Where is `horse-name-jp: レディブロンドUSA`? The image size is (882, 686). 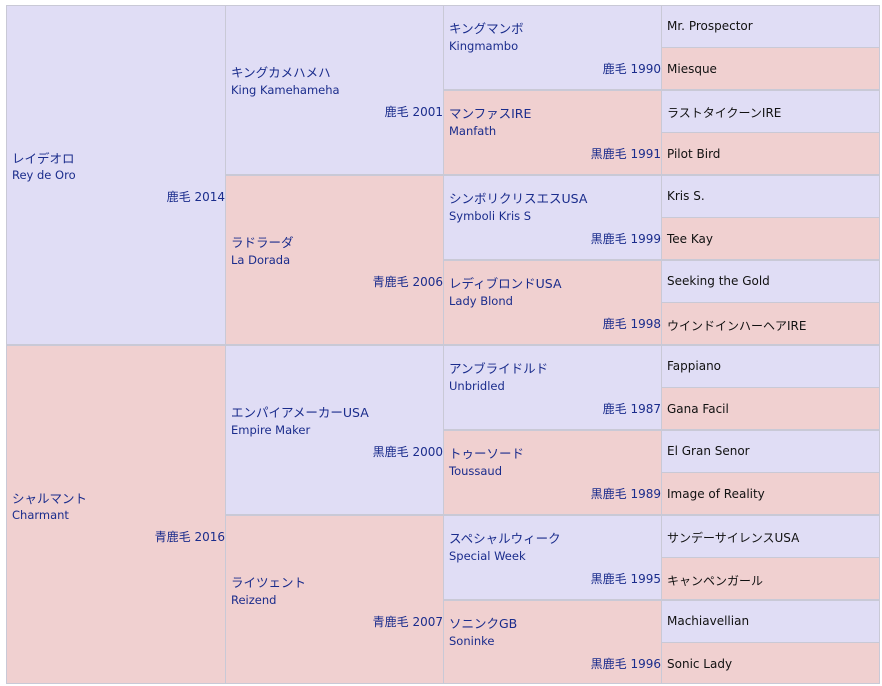
horse-name-jp: レディブロンドUSA is located at coordinates (505, 283).